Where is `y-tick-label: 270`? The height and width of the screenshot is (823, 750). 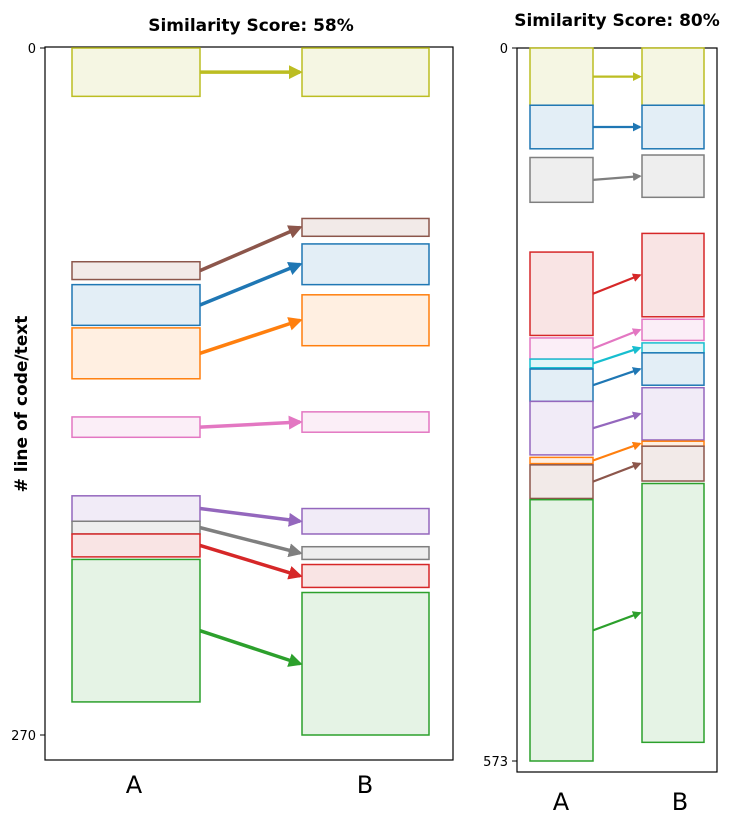
y-tick-label: 270 is located at coordinates (23, 736).